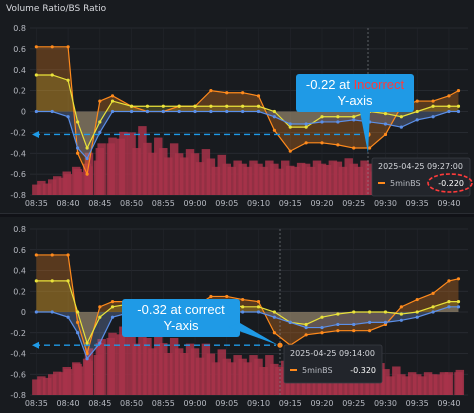 Image resolution: width=474 pixels, height=413 pixels. I want to click on x-tick-label: 08:45, so click(99, 403).